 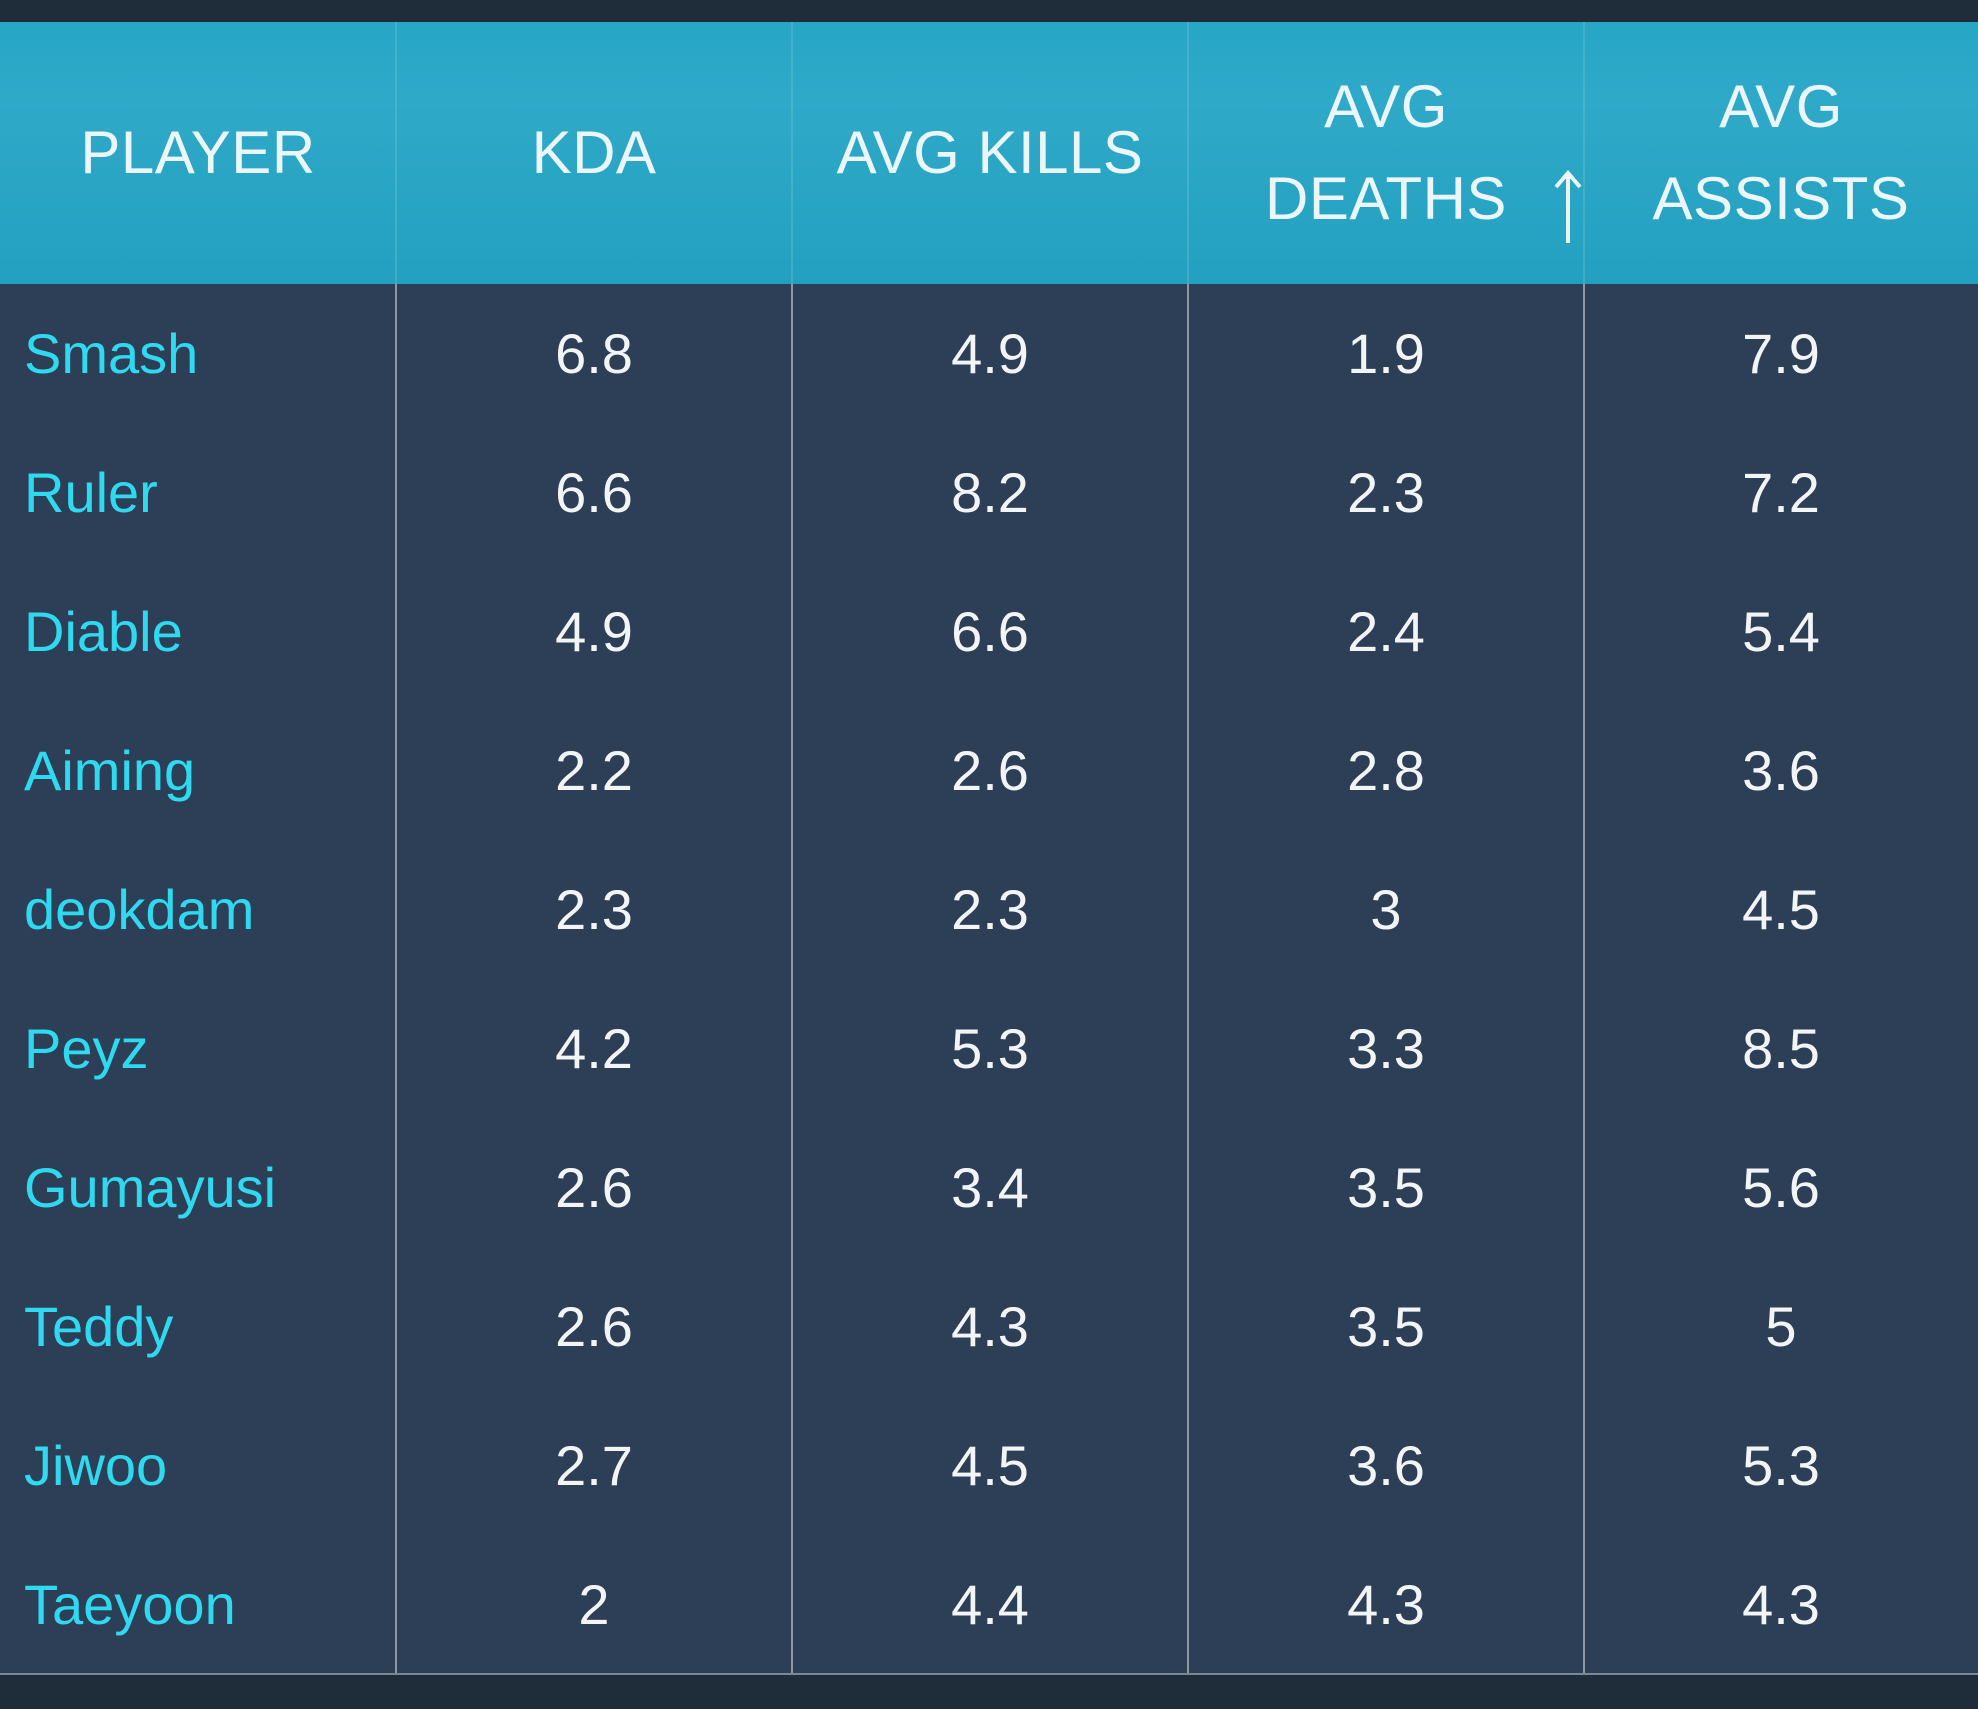 I want to click on column-header-player: PLAYER, so click(x=198, y=152).